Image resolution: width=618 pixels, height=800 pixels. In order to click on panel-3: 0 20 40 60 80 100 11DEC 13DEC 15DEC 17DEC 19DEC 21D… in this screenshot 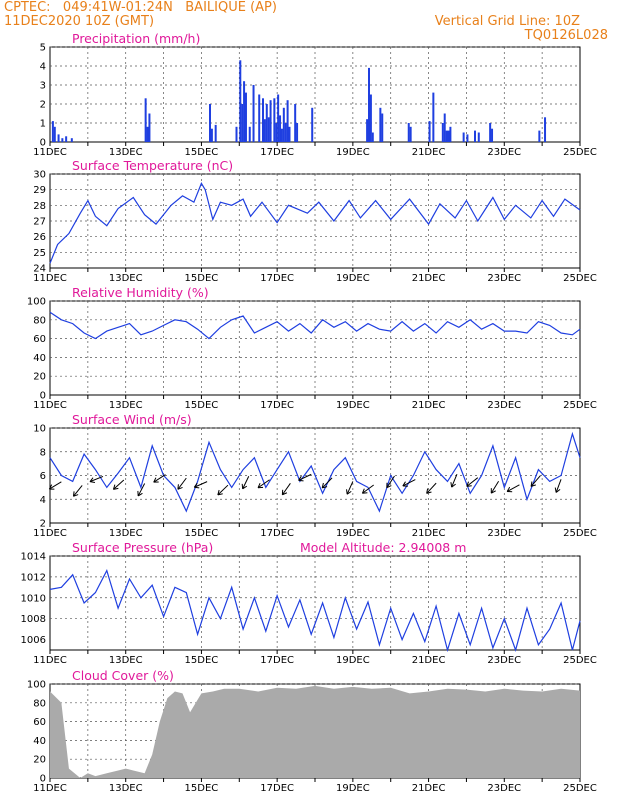, I will do `click(312, 348)`.